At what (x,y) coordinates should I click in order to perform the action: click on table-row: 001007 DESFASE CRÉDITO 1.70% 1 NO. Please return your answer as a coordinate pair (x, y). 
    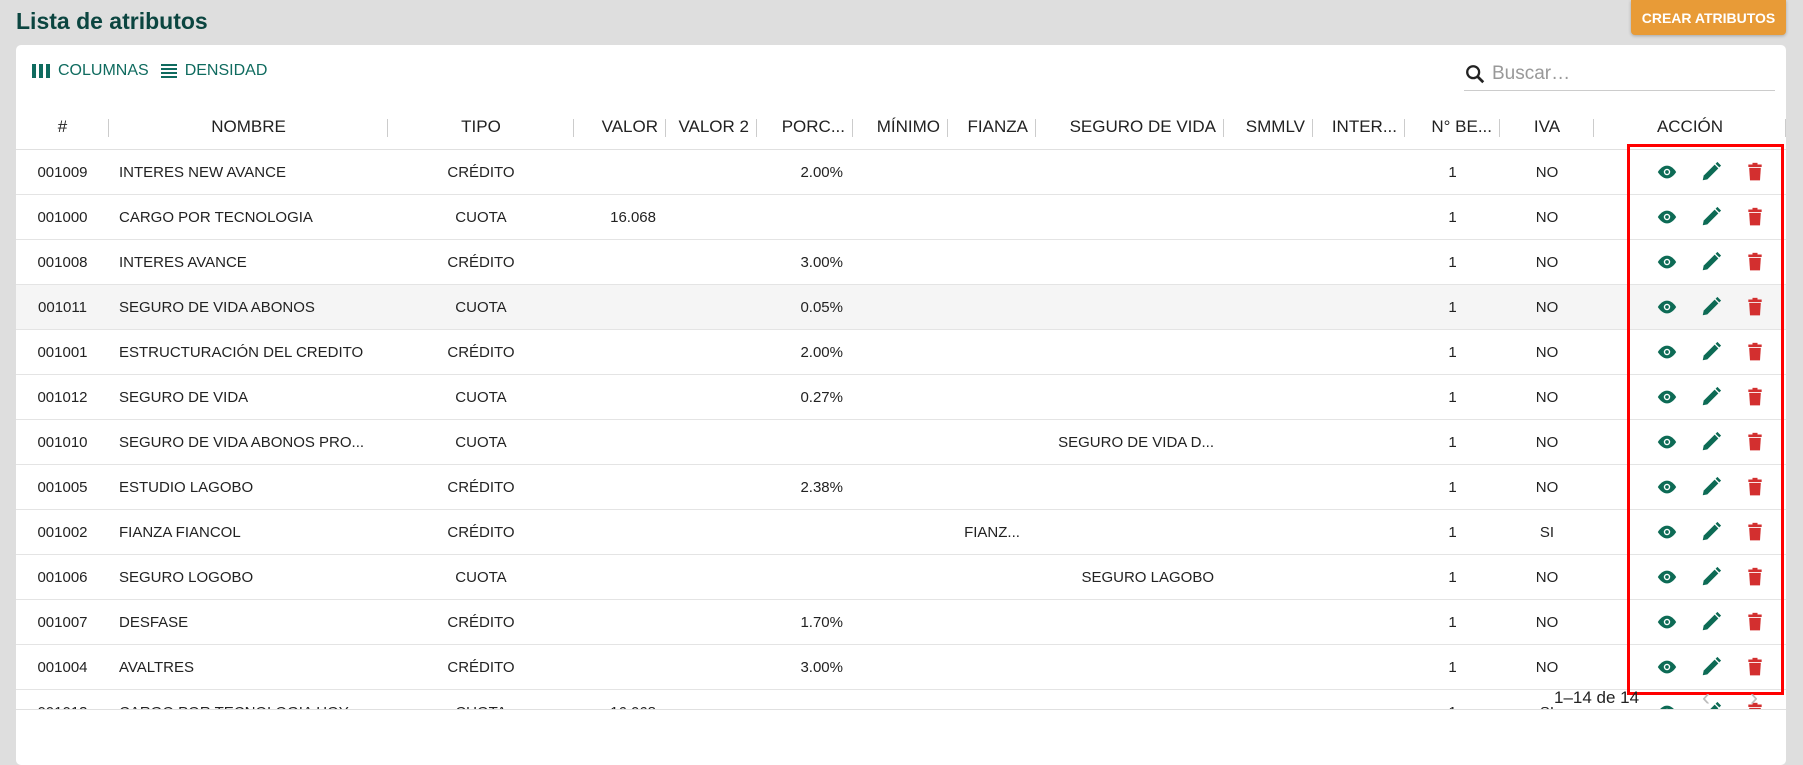
    Looking at the image, I should click on (901, 622).